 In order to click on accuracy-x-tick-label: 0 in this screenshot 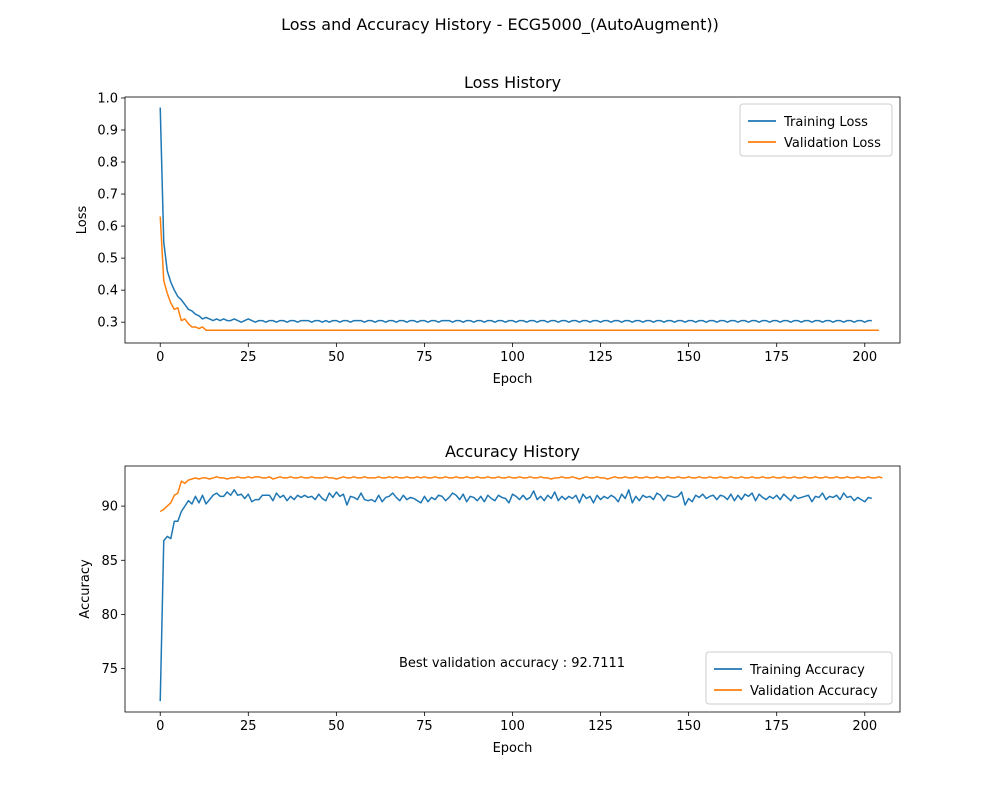, I will do `click(160, 726)`.